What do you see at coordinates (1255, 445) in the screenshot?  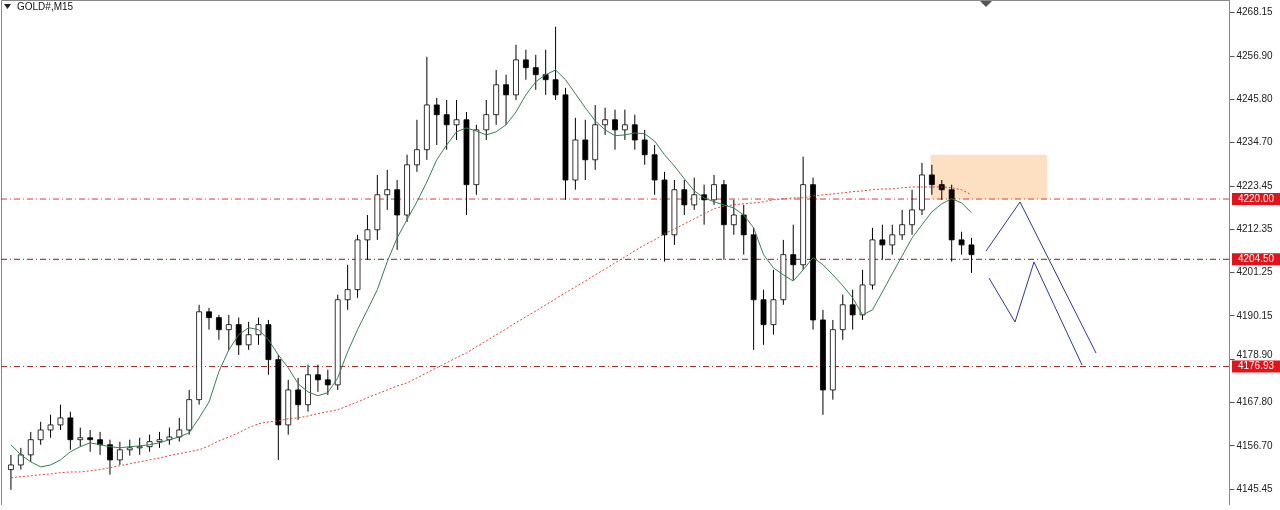 I see `y-tick-label: 4156.70` at bounding box center [1255, 445].